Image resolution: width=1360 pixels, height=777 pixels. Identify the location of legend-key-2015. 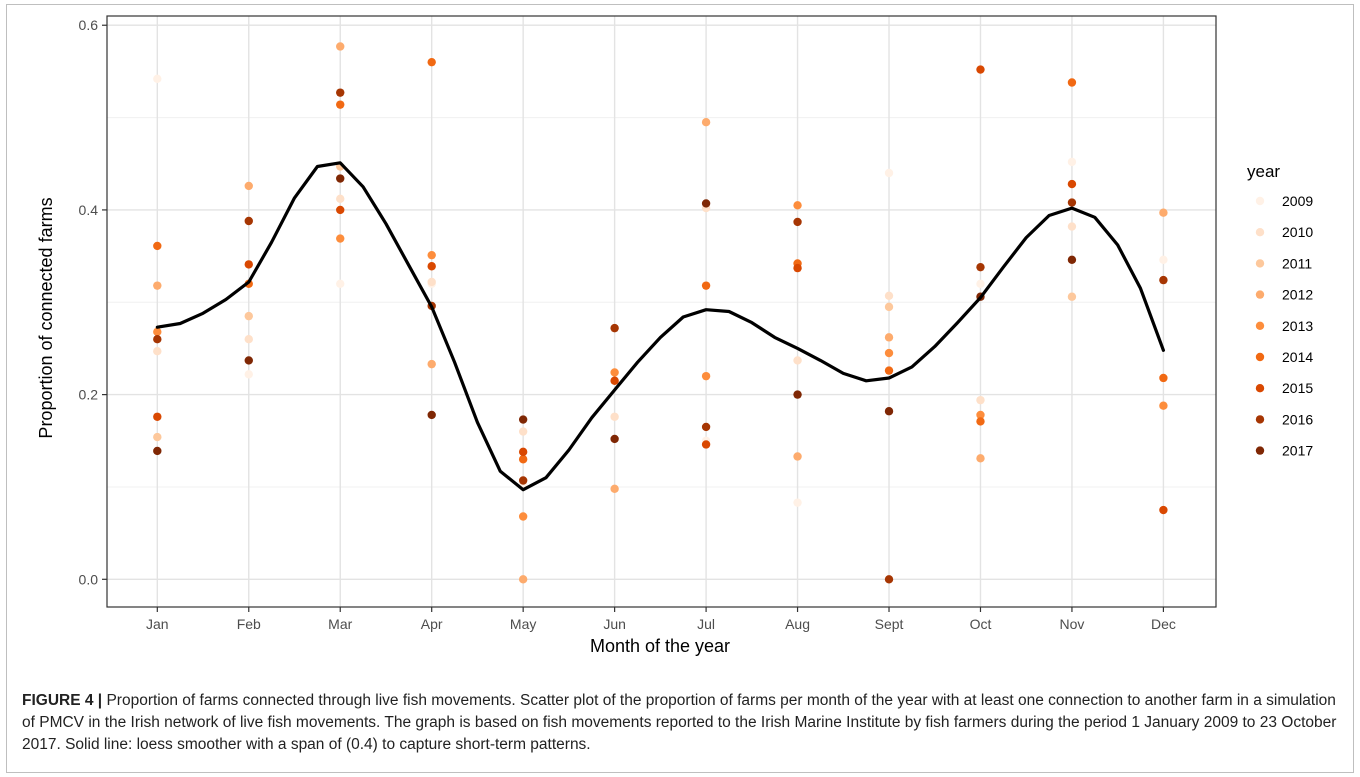
(1260, 388).